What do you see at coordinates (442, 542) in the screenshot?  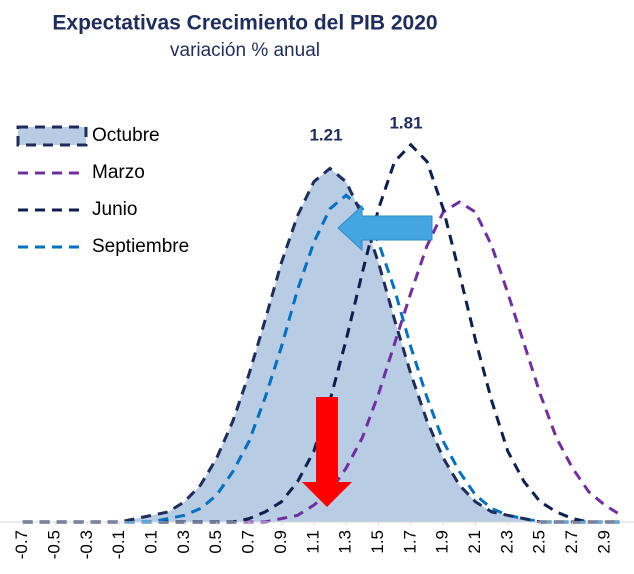 I see `x-tick-label: 1.9` at bounding box center [442, 542].